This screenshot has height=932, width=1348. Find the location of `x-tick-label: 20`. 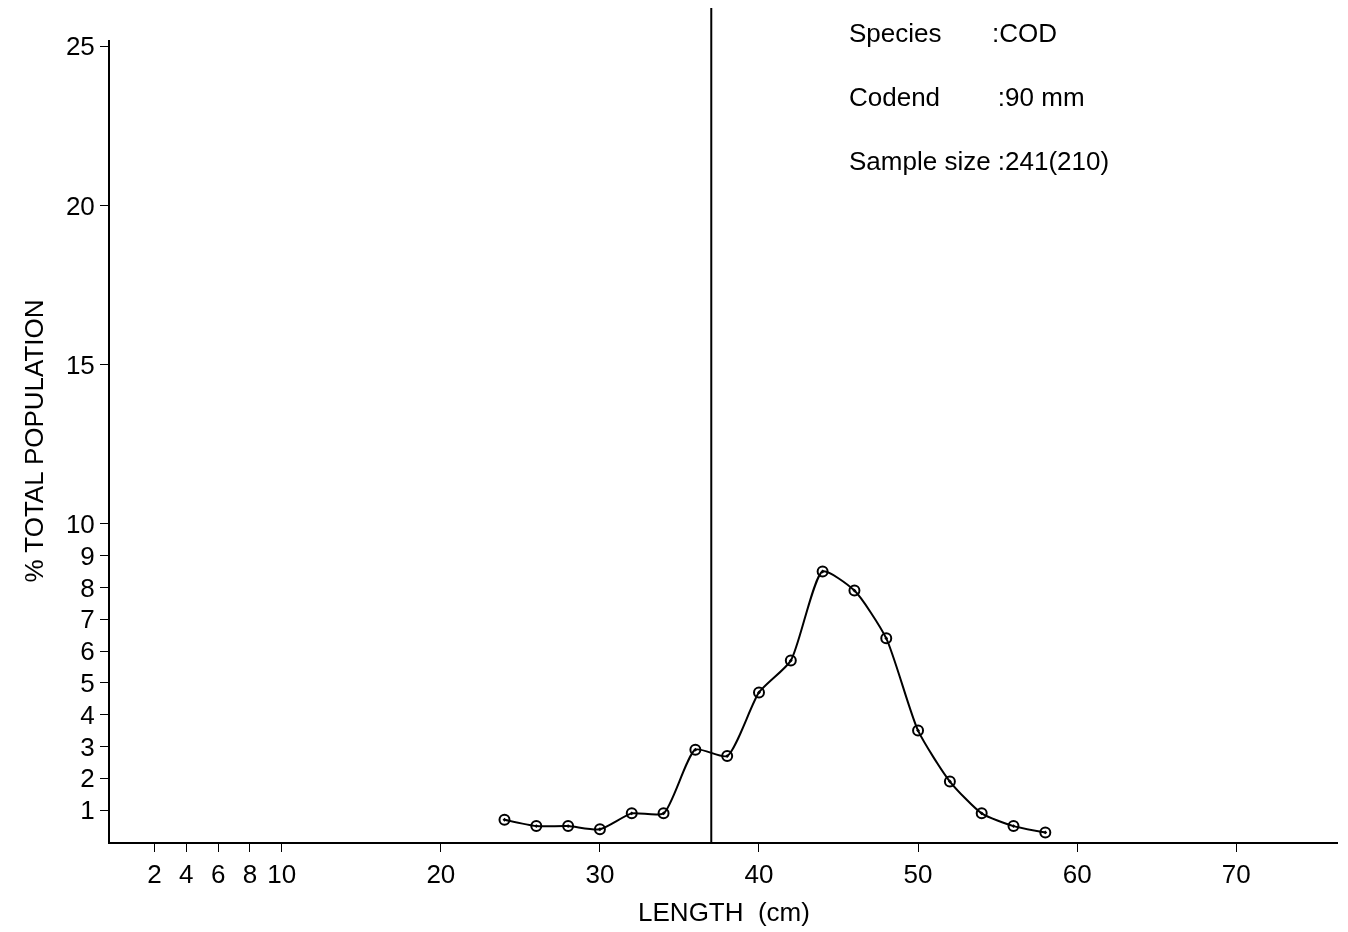

x-tick-label: 20 is located at coordinates (441, 874).